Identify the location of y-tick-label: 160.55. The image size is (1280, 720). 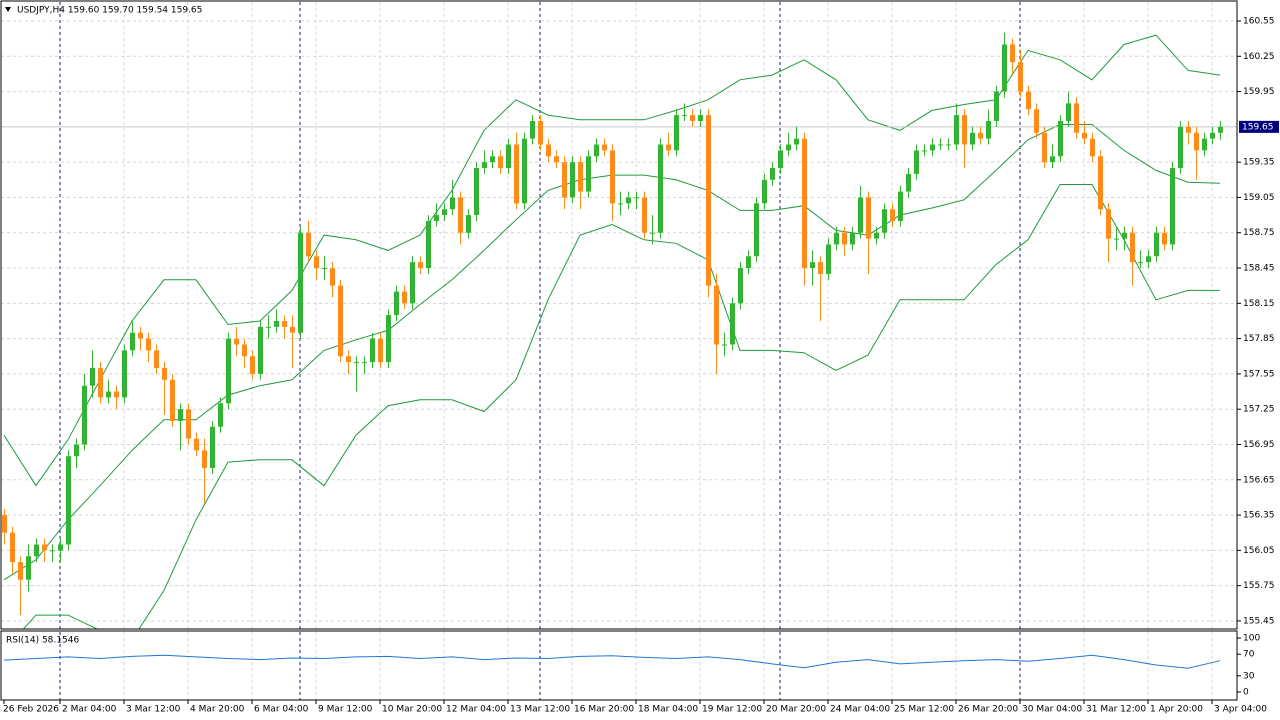
(1259, 21).